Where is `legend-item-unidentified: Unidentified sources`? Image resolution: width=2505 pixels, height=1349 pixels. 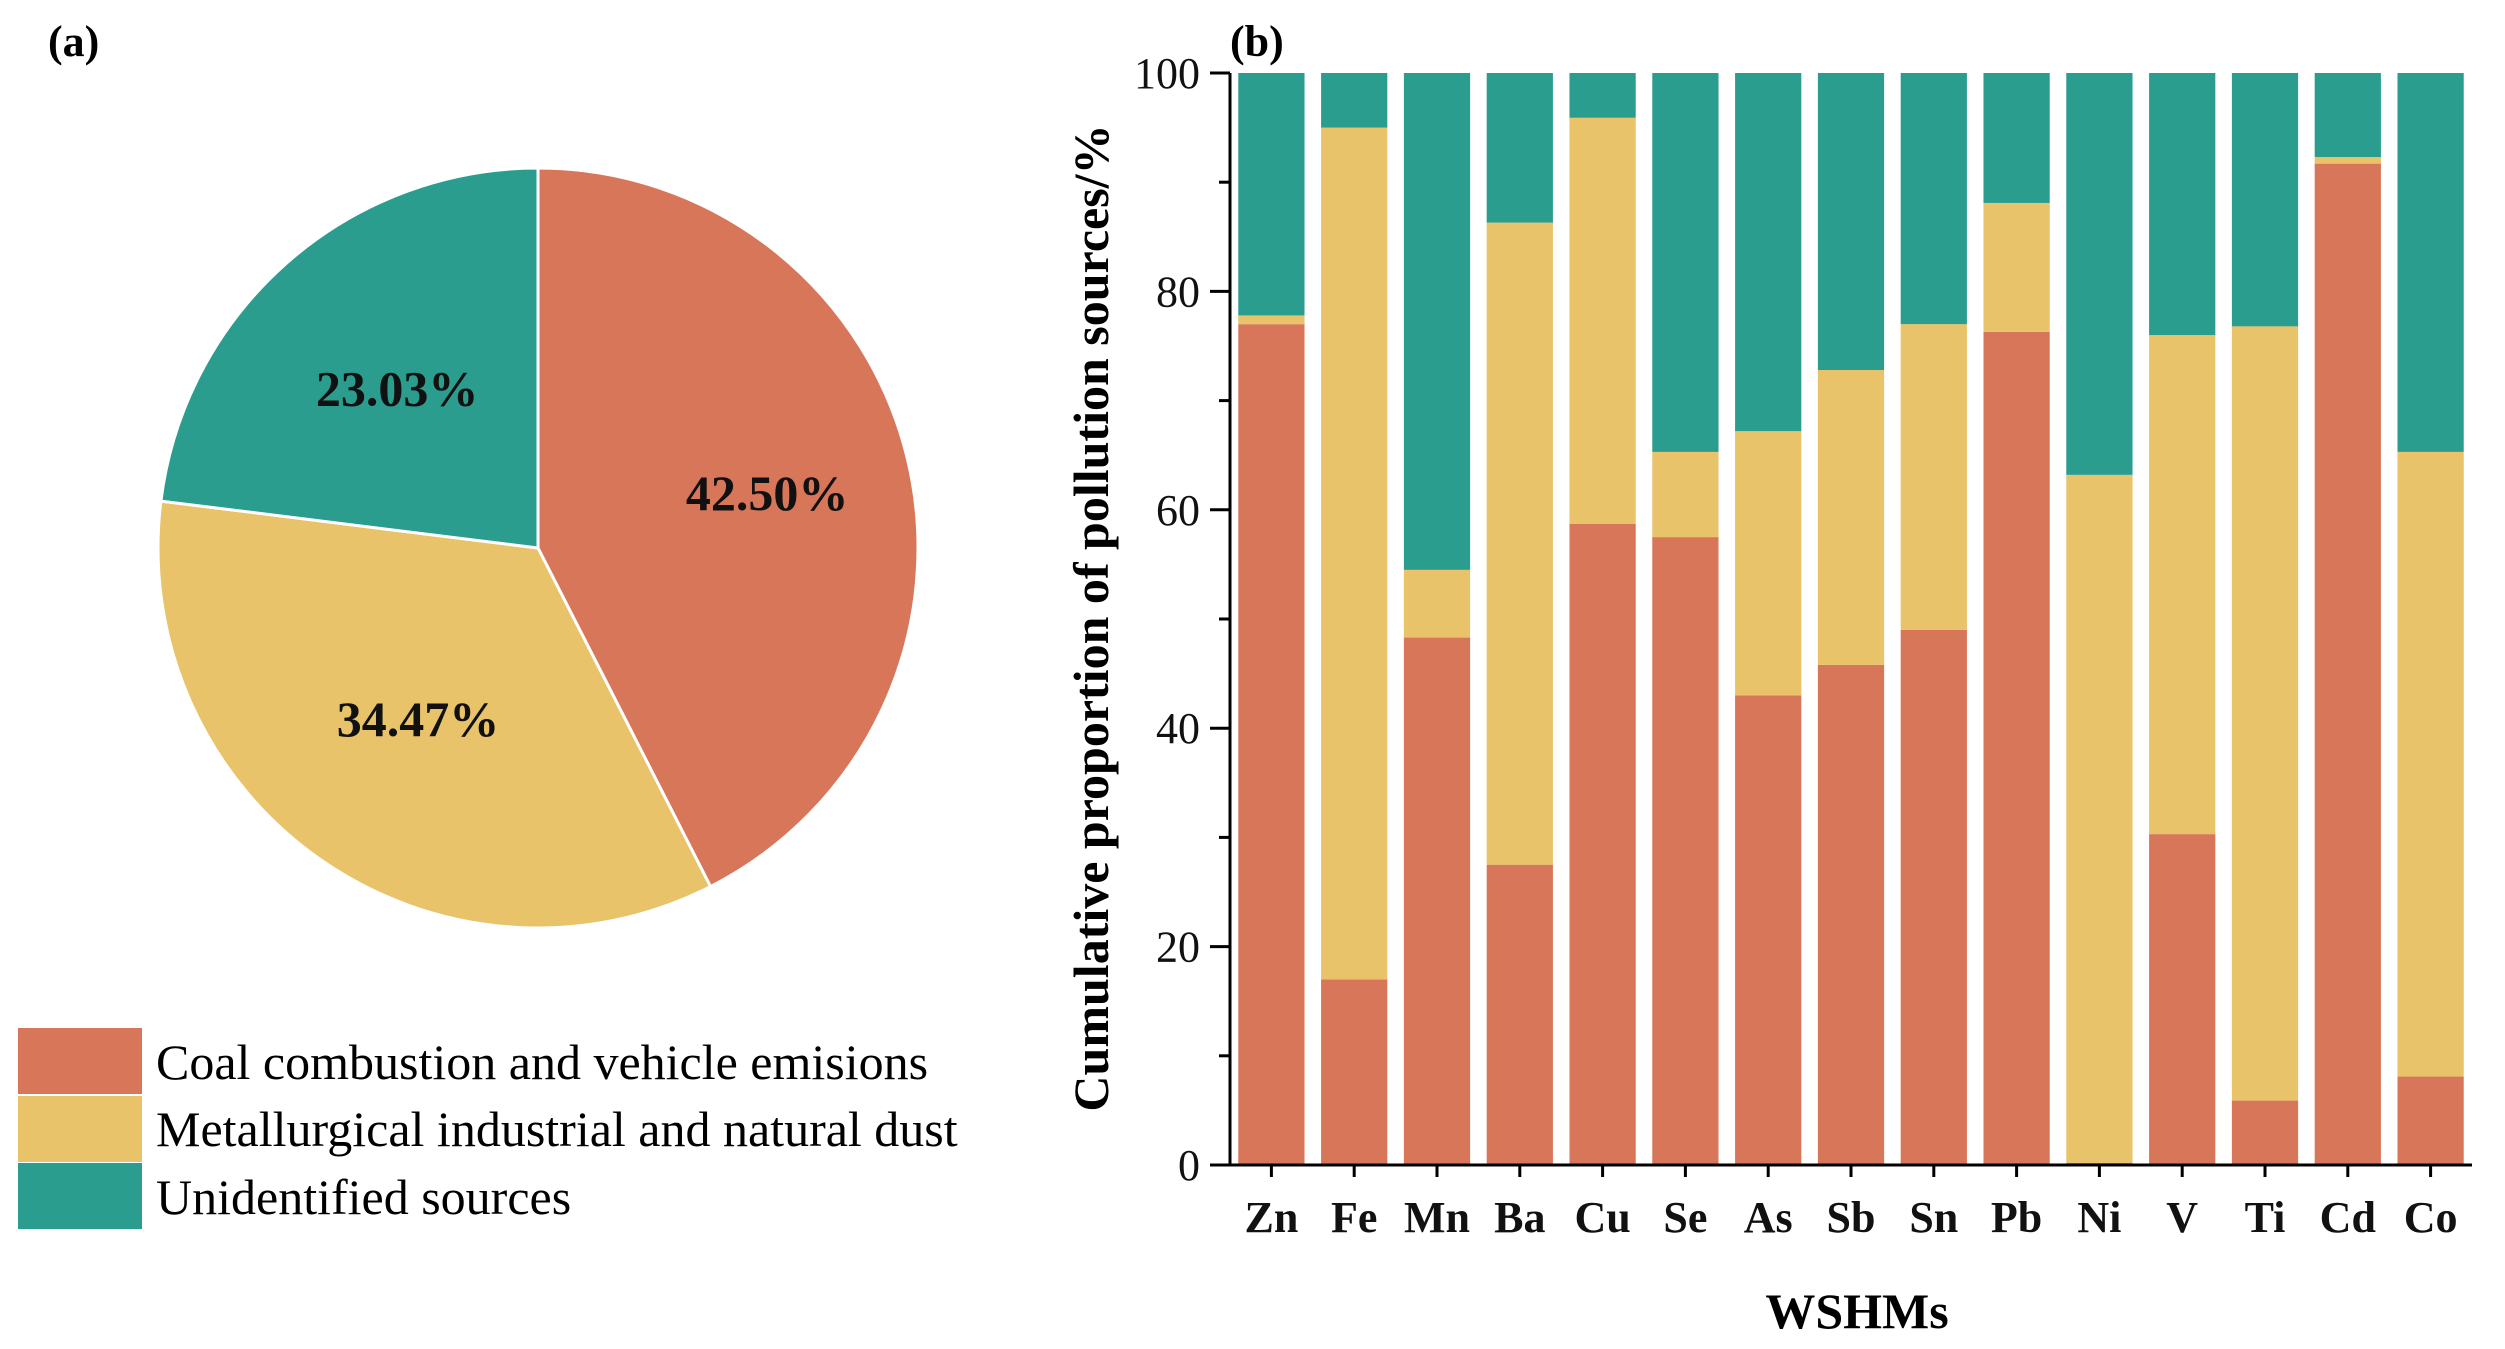
legend-item-unidentified: Unidentified sources is located at coordinates (294, 1196).